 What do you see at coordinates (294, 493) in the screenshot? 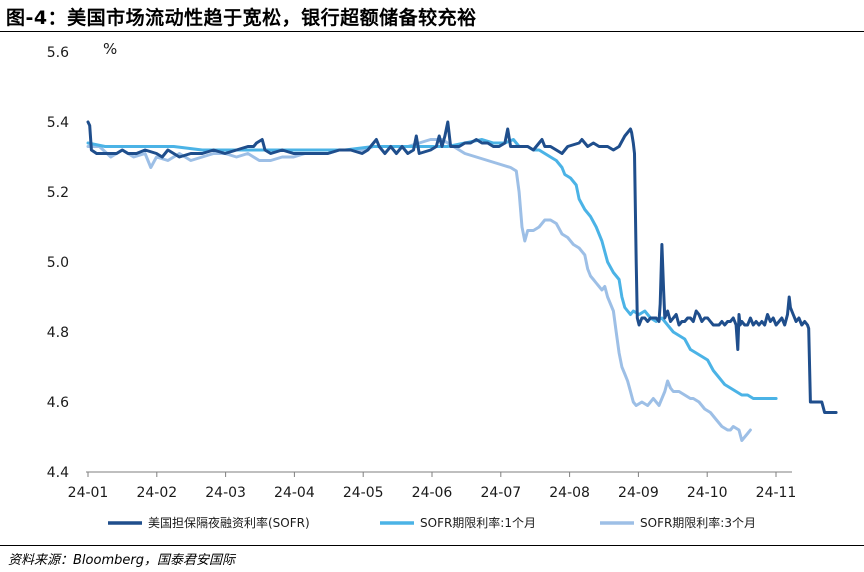
I see `x-tick-label: 24-04` at bounding box center [294, 493].